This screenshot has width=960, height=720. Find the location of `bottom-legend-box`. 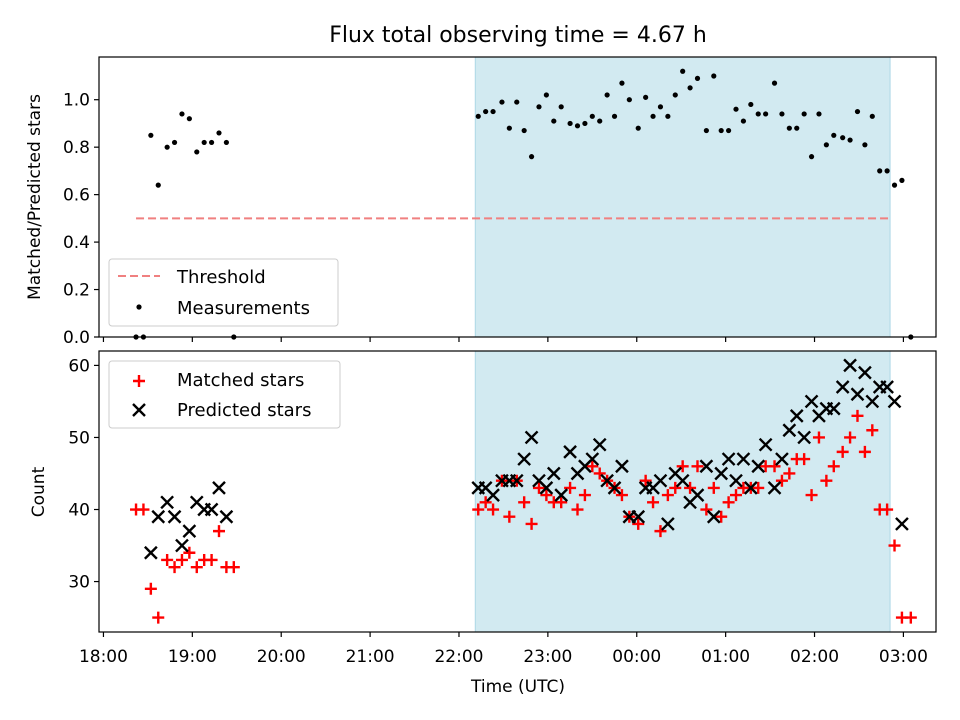

bottom-legend-box is located at coordinates (224, 394).